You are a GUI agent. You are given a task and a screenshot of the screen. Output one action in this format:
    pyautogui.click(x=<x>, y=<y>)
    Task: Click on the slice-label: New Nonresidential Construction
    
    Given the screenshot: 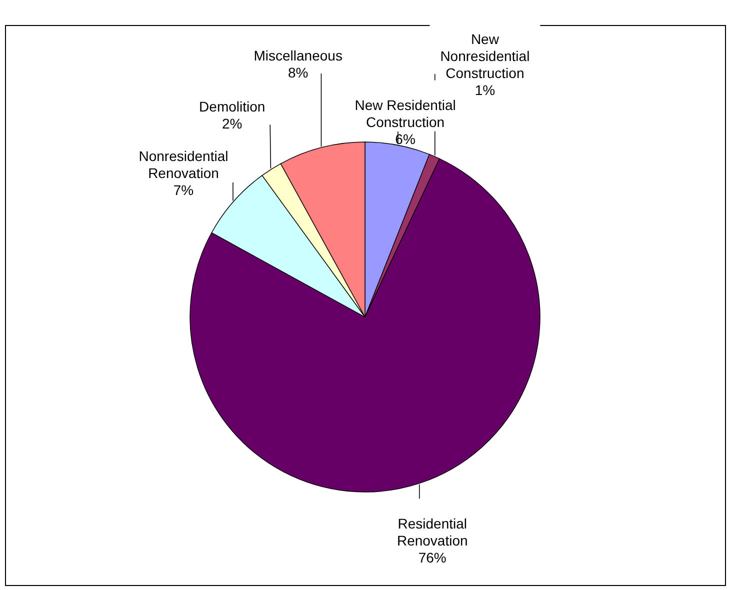 What is the action you would take?
    pyautogui.click(x=485, y=55)
    